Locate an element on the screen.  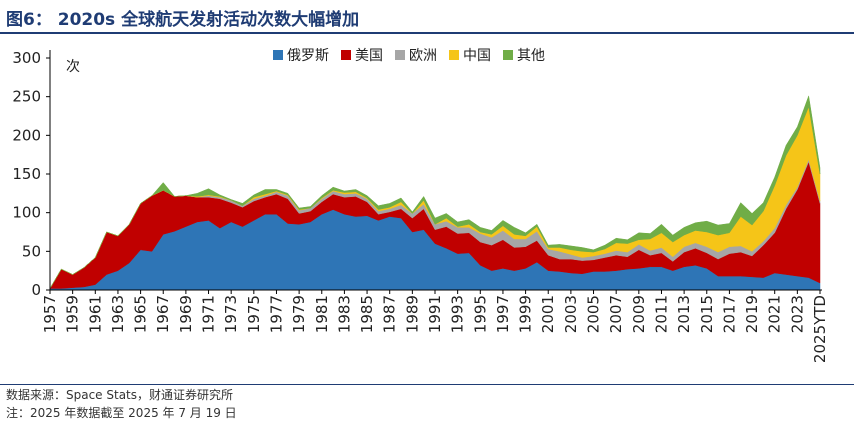
y-tick-label-1: 50 is located at coordinates (31, 251).